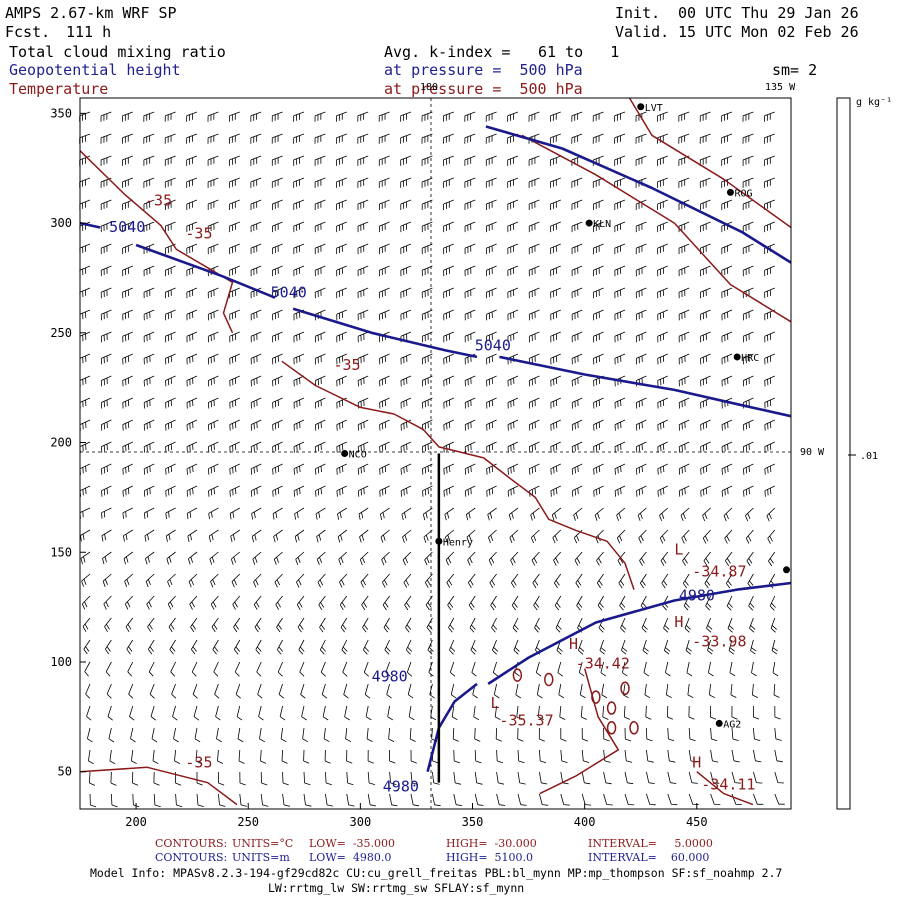  What do you see at coordinates (645, 386) in the screenshot?
I see `height-contour` at bounding box center [645, 386].